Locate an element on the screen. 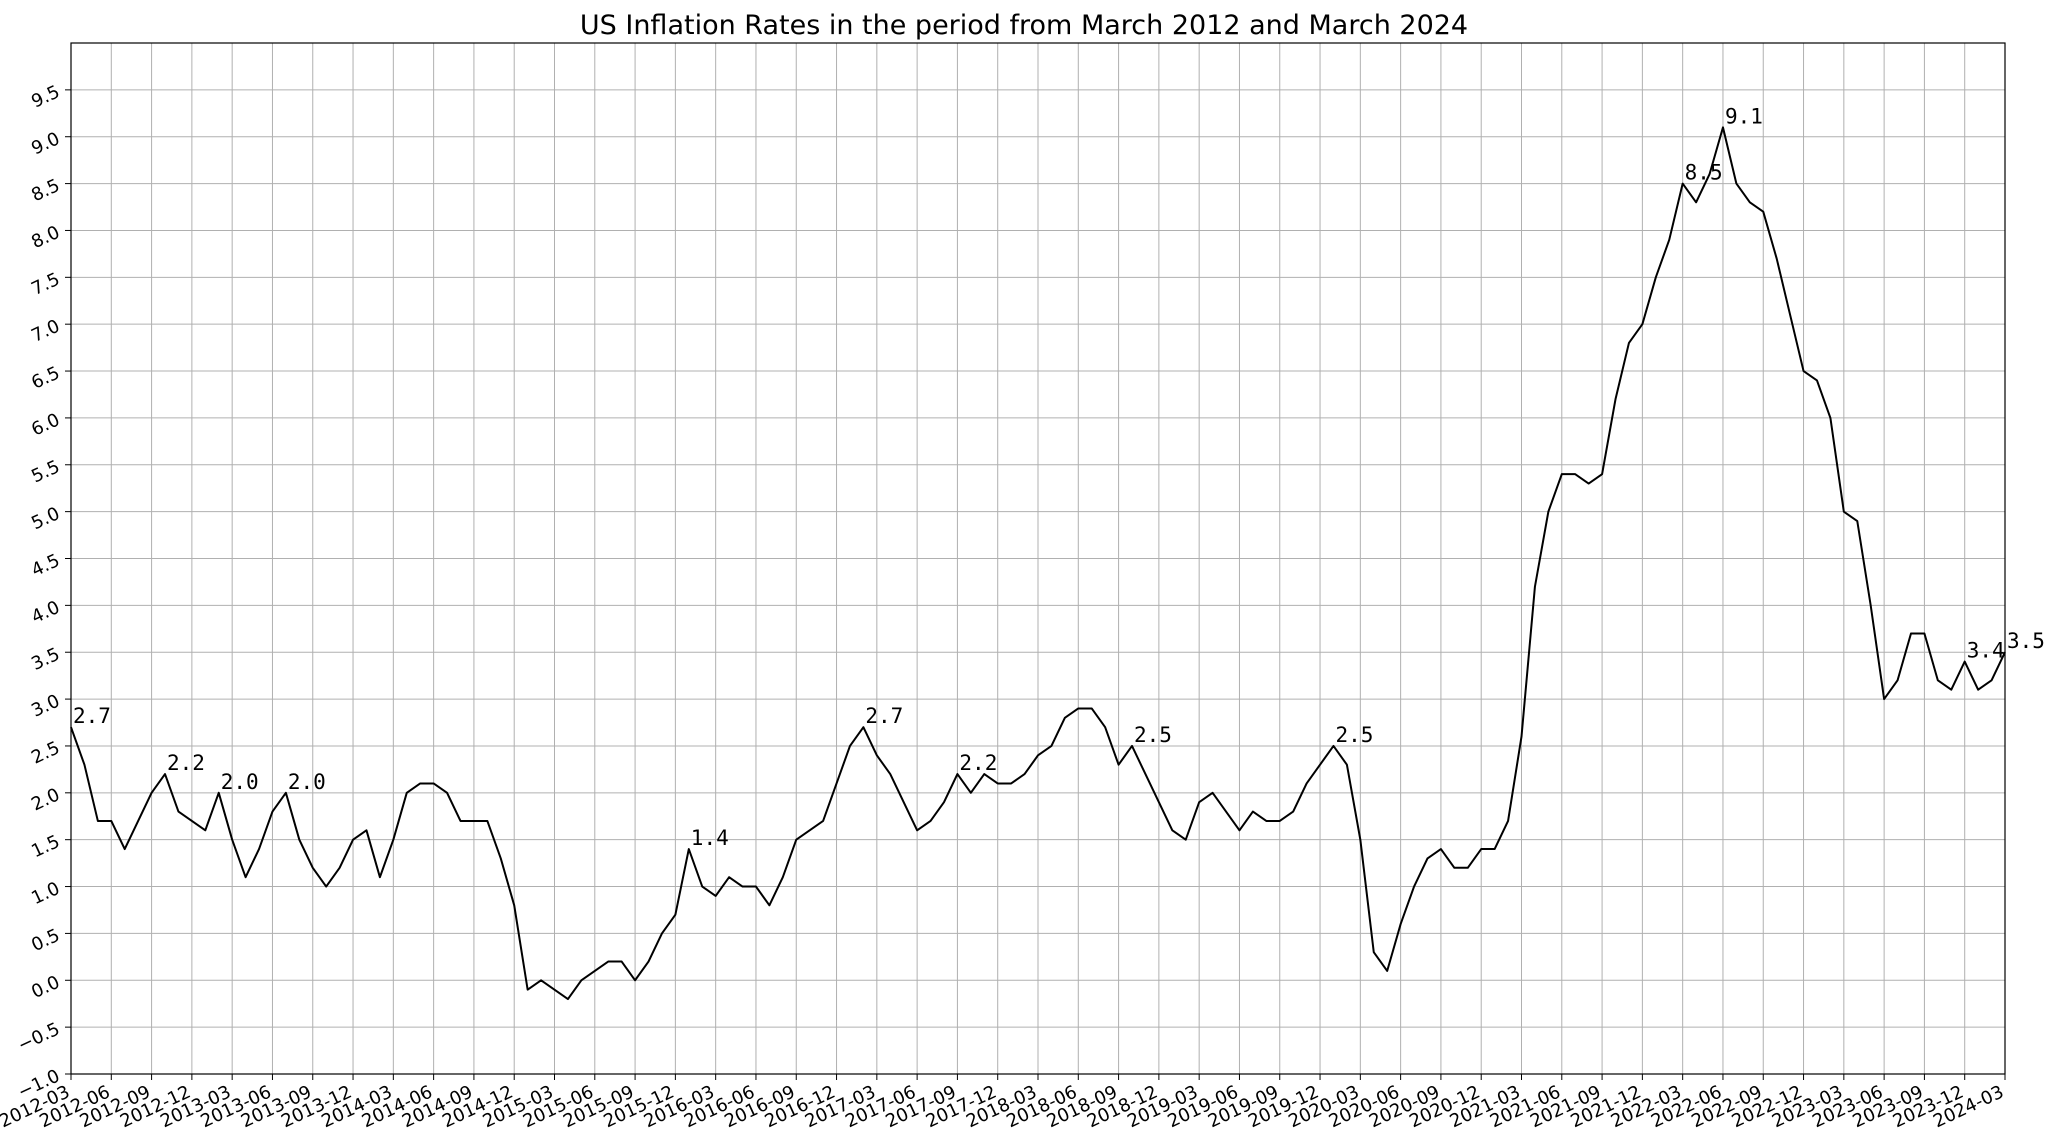 The height and width of the screenshot is (1148, 2048). data-label: 8.5 is located at coordinates (1704, 173).